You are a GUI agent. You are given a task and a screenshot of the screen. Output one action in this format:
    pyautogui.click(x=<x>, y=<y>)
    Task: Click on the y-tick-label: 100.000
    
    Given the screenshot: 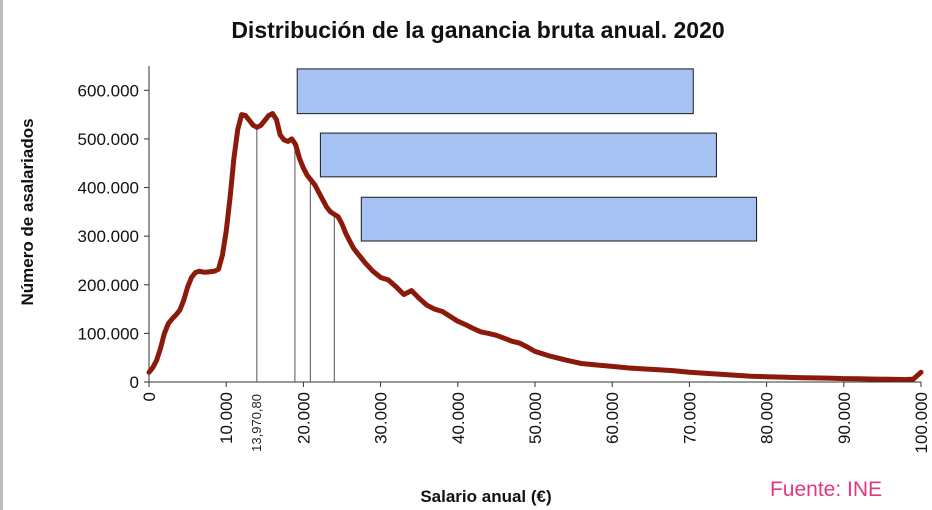 What is the action you would take?
    pyautogui.click(x=108, y=333)
    